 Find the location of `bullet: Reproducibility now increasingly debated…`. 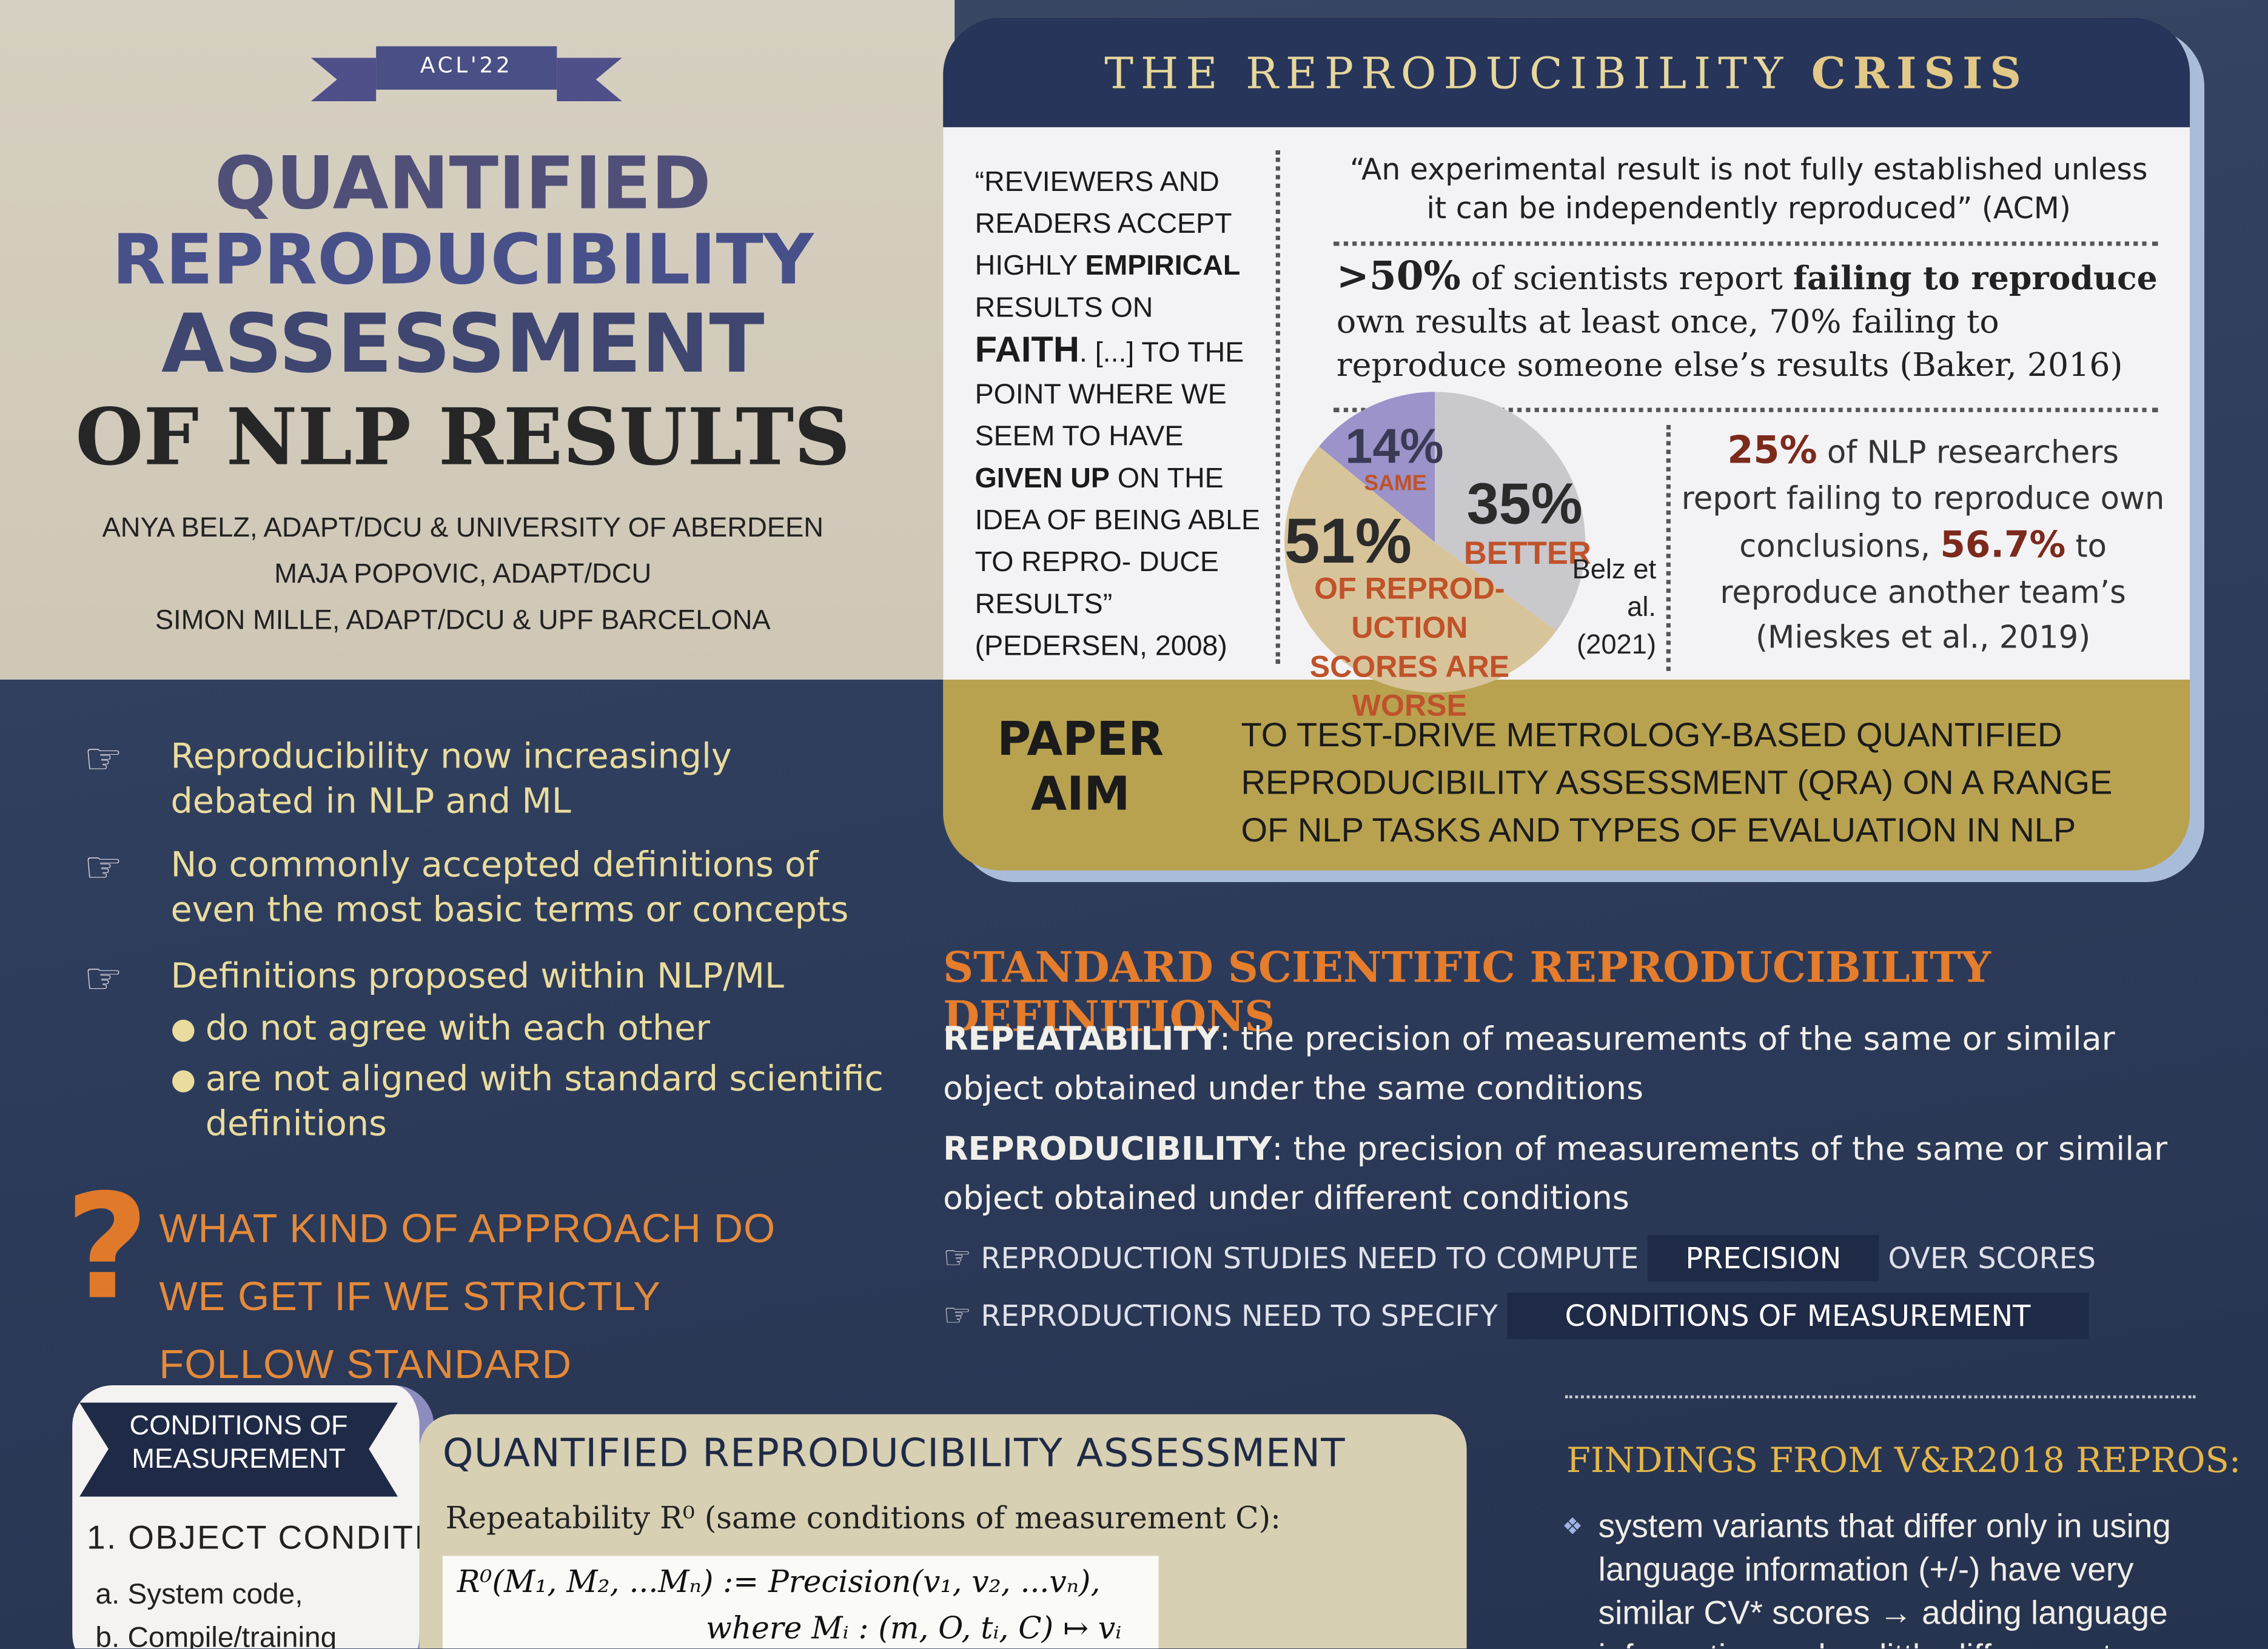

bullet: Reproducibility now increasingly debated… is located at coordinates (451, 778).